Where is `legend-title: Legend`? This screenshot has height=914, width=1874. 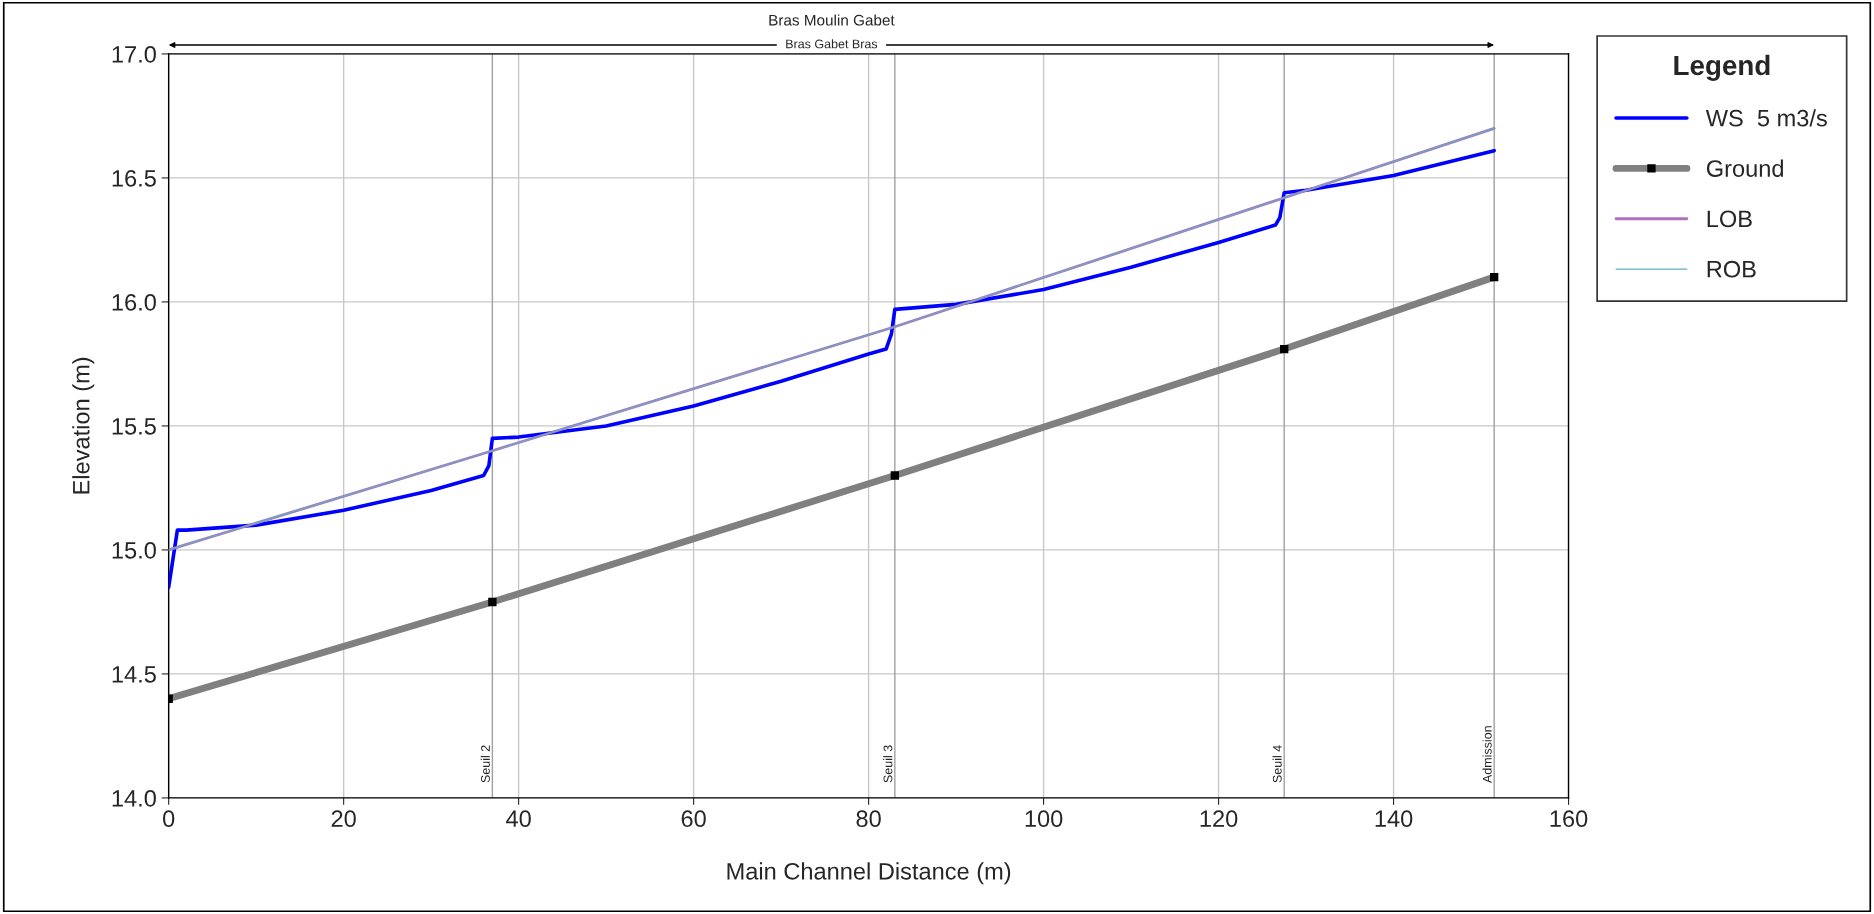 legend-title: Legend is located at coordinates (1722, 67).